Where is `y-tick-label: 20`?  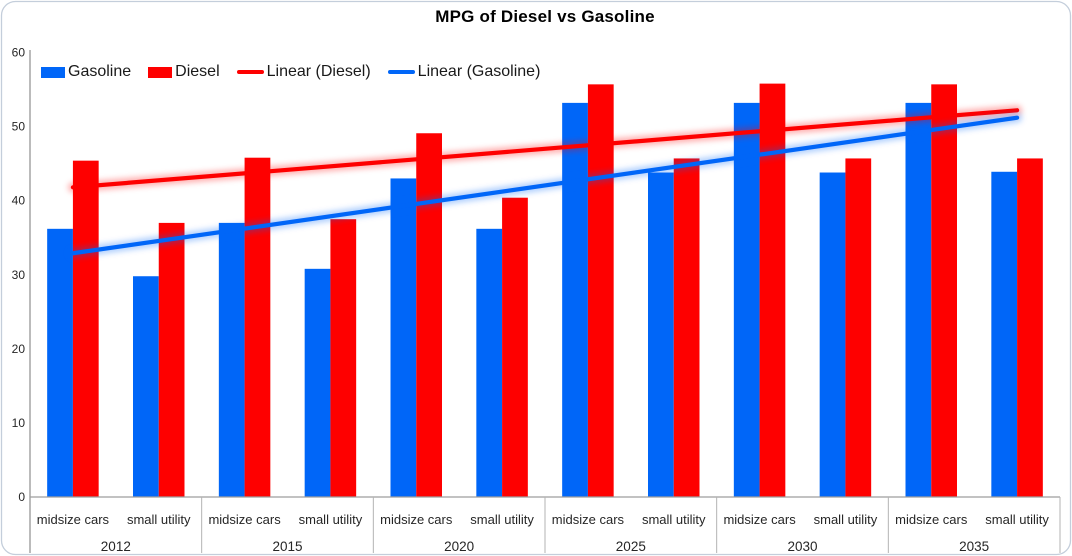 y-tick-label: 20 is located at coordinates (19, 349).